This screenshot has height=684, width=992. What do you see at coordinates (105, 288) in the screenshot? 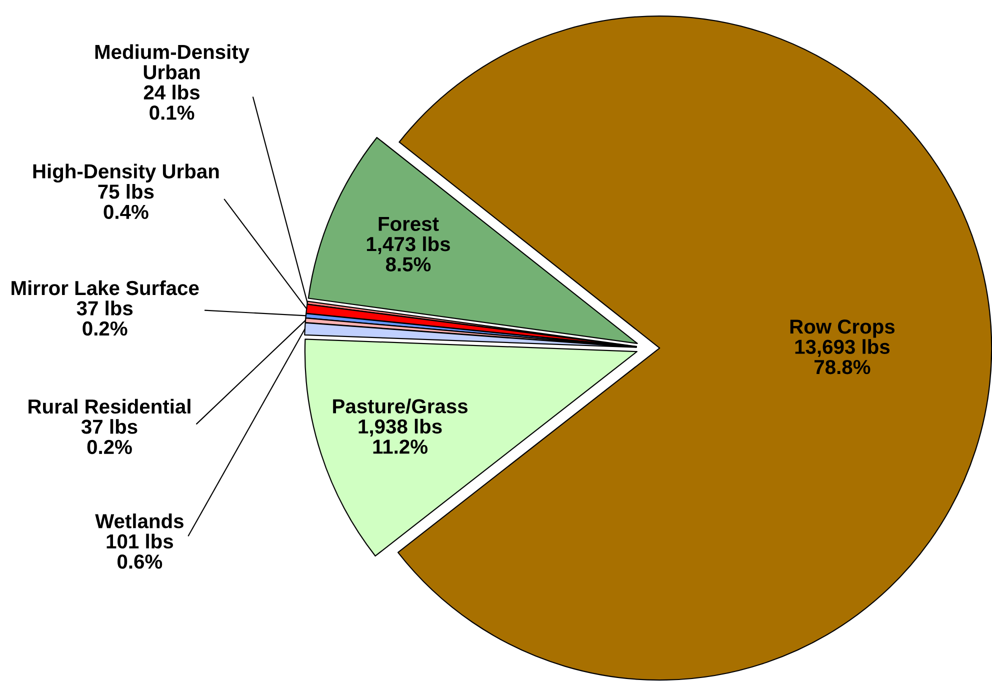
I see `slice-label: Mirror Lake Surface` at bounding box center [105, 288].